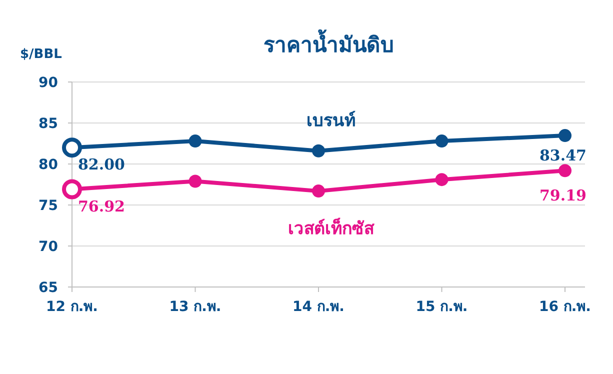 The width and height of the screenshot is (613, 374). What do you see at coordinates (565, 307) in the screenshot?
I see `x-tick-label: 16 ก.พ.` at bounding box center [565, 307].